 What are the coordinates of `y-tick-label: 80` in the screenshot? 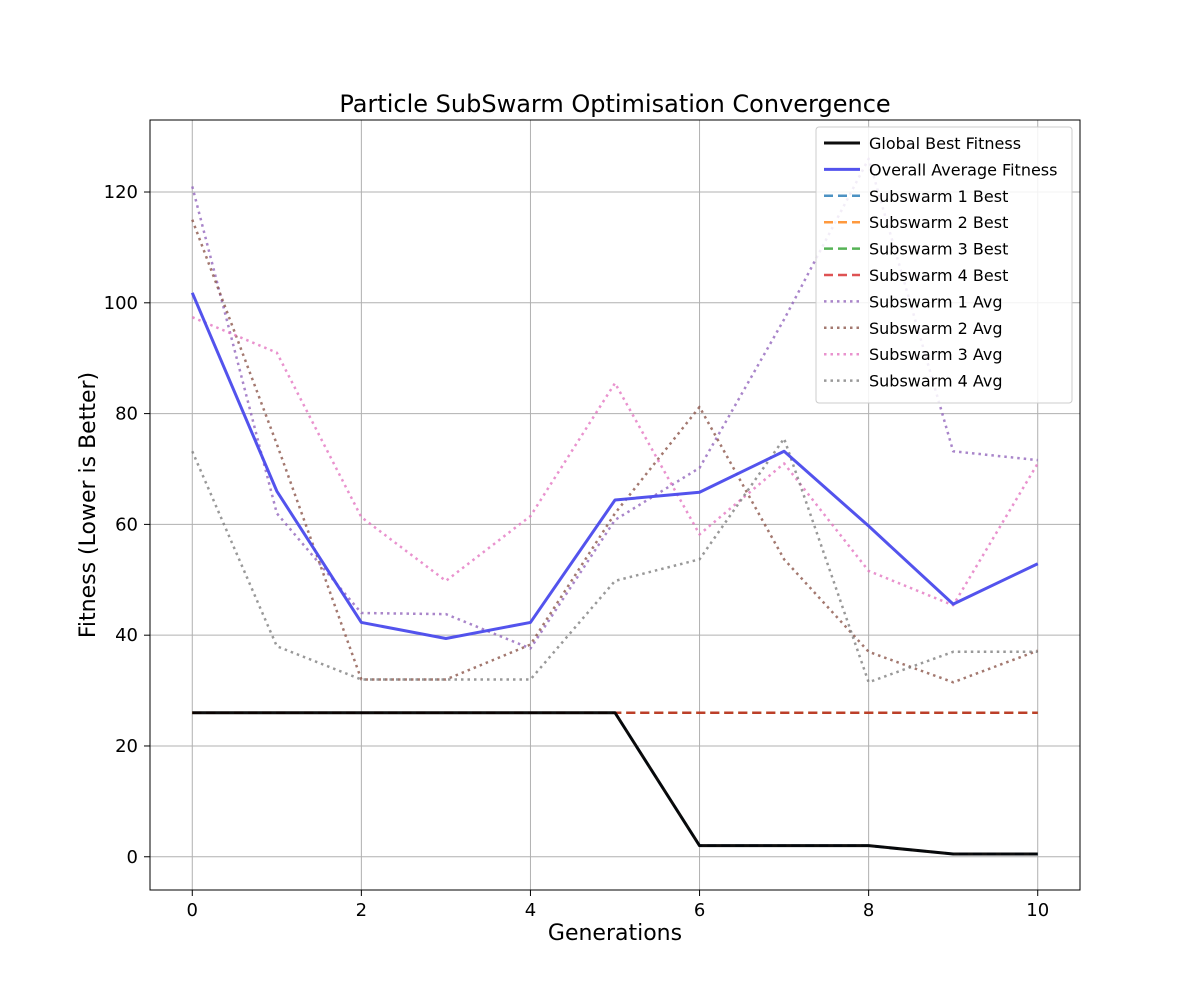 It's located at (126, 414).